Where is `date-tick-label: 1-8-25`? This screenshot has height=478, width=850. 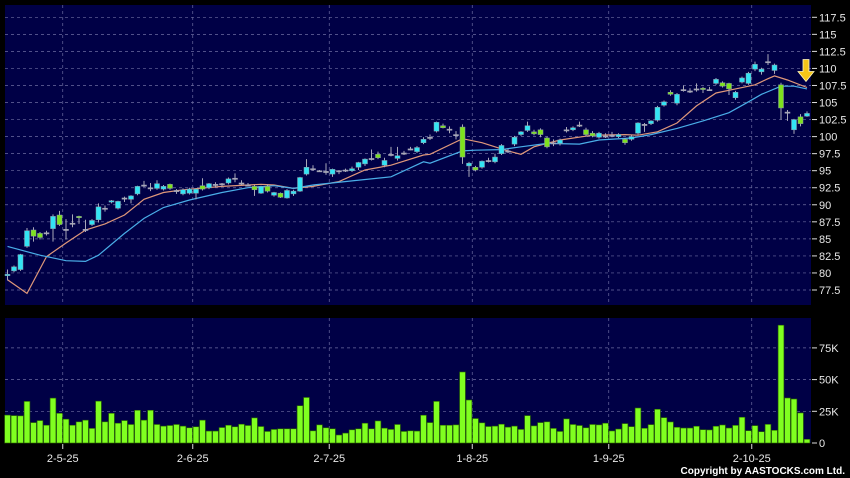 date-tick-label: 1-8-25 is located at coordinates (472, 459).